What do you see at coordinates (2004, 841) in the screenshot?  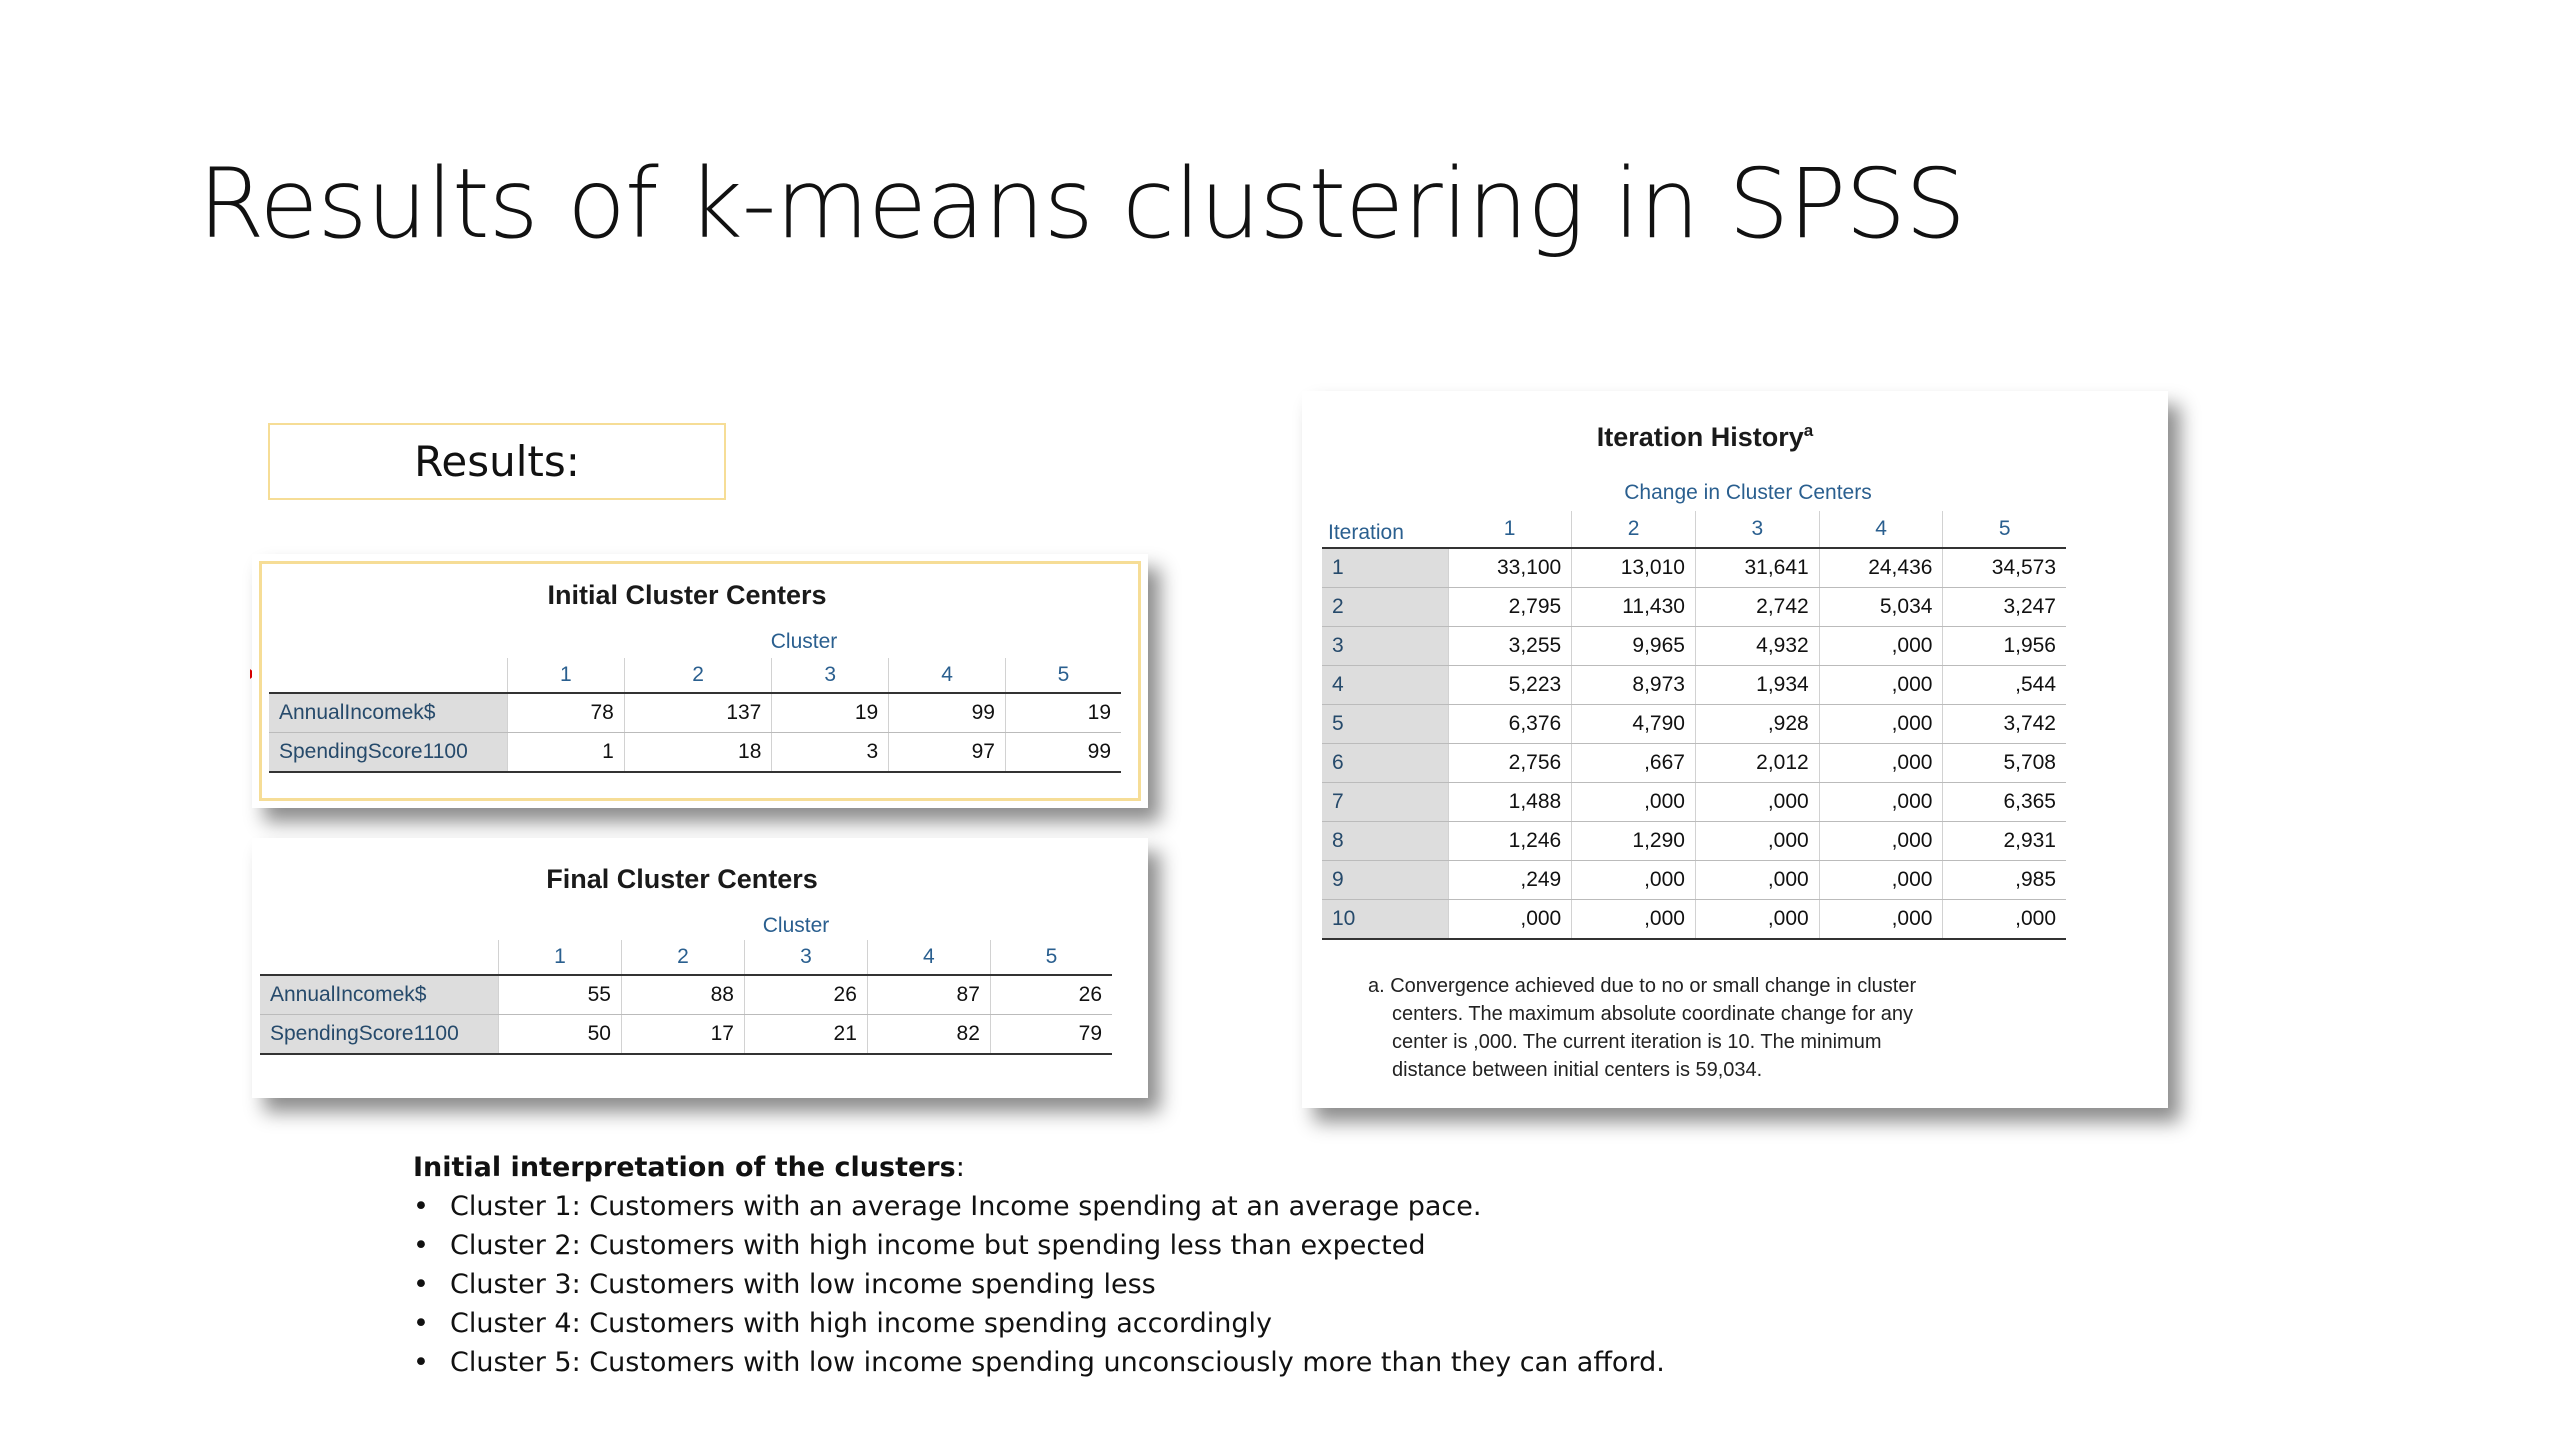 I see `cell: 2,931` at bounding box center [2004, 841].